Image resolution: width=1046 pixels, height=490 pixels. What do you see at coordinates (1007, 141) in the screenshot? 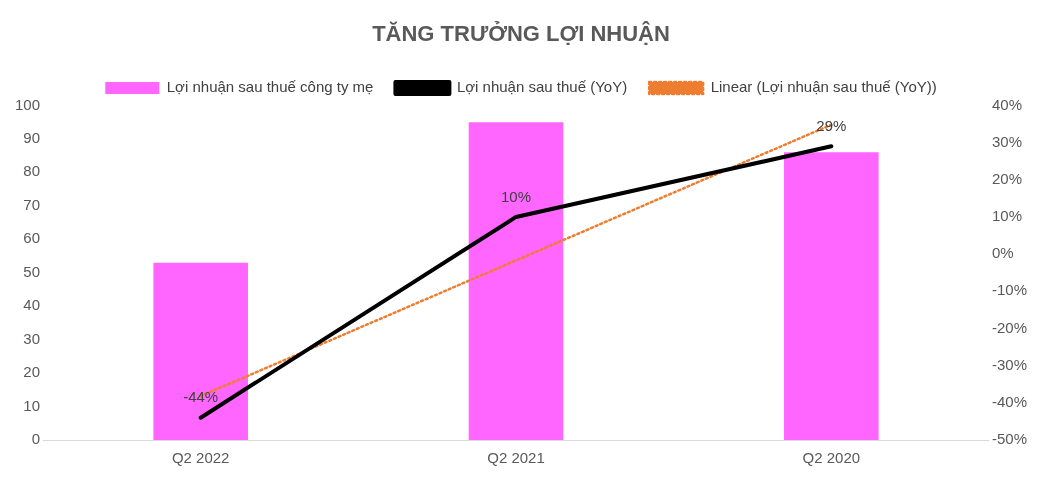
I see `y2-tick-label: 30%` at bounding box center [1007, 141].